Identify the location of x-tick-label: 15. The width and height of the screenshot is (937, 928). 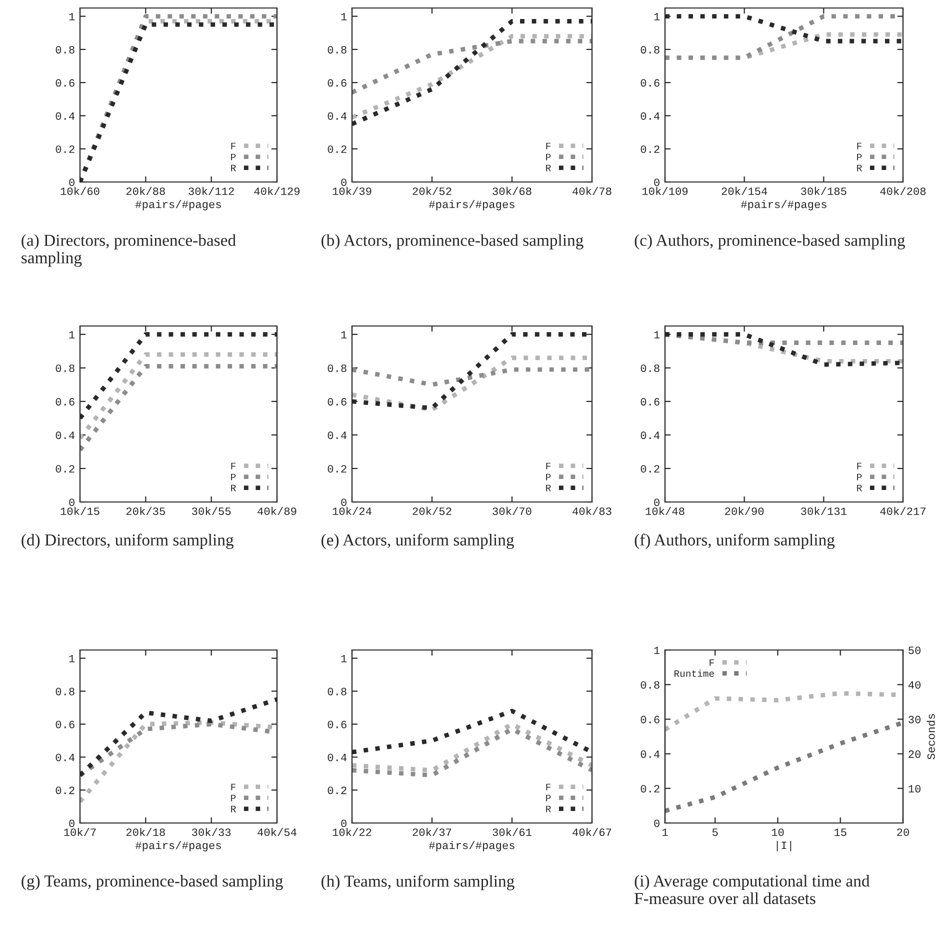
(840, 832).